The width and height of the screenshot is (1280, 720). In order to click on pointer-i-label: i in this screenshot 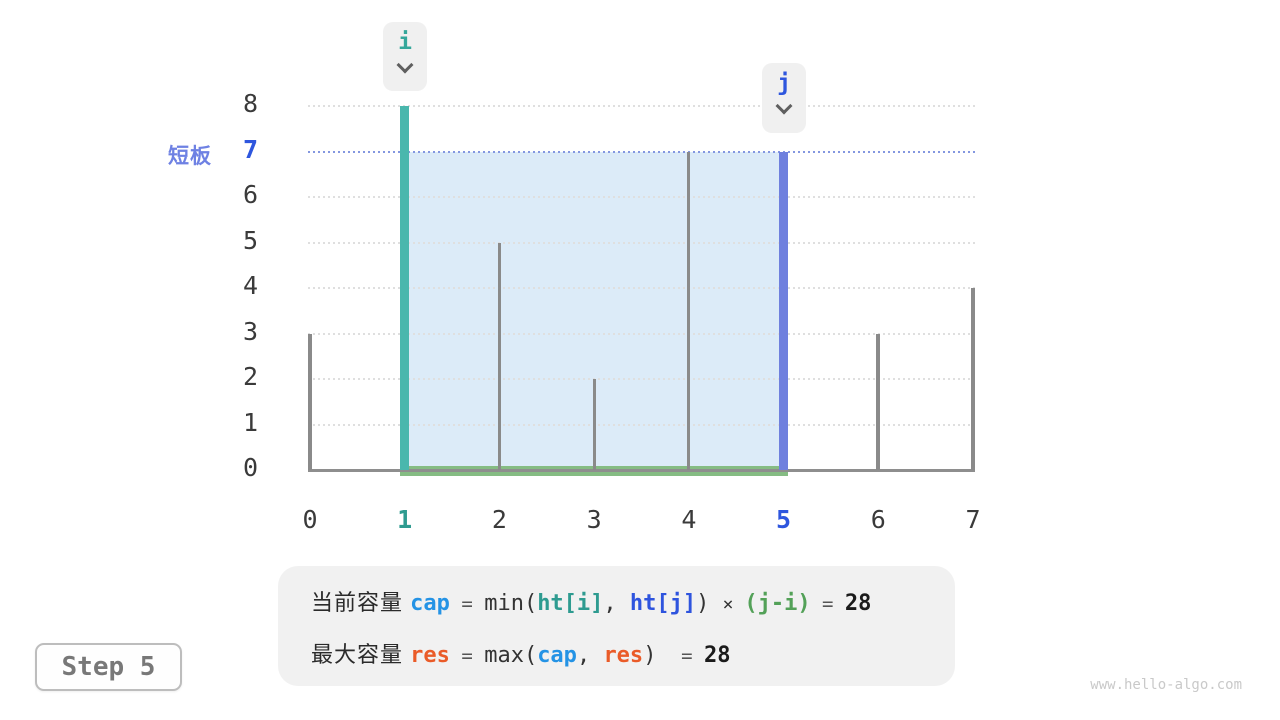, I will do `click(405, 42)`.